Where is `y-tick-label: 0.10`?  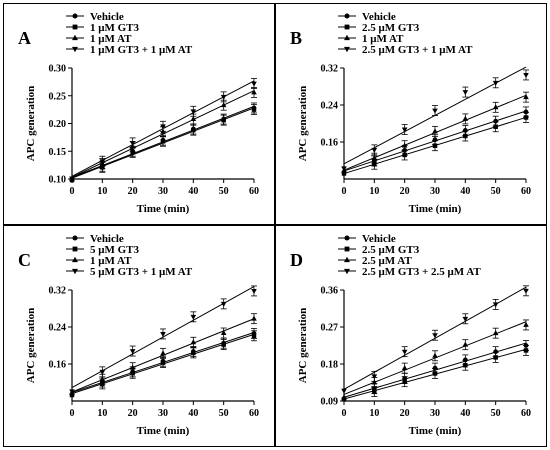 y-tick-label: 0.10 is located at coordinates (58, 180).